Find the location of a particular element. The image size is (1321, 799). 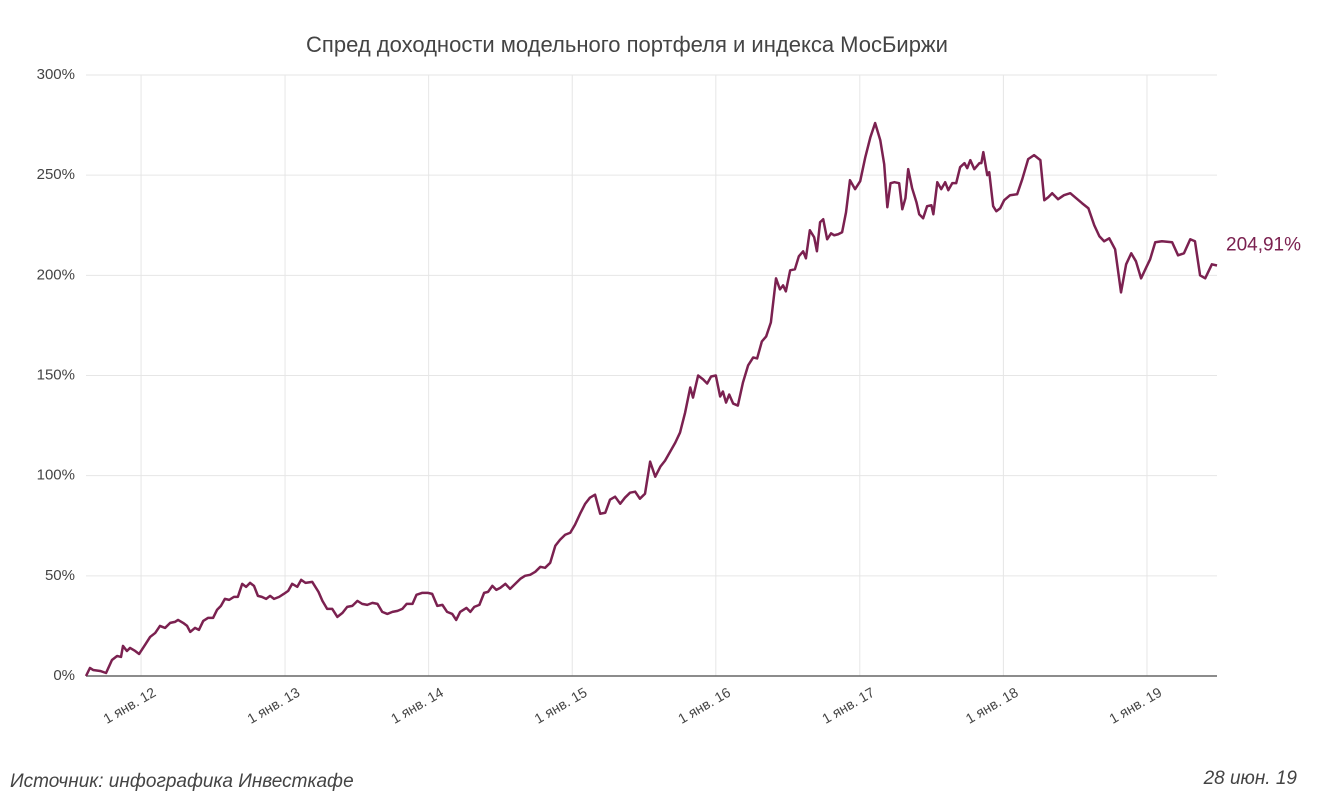

source-note: Источник: инфографика Инвесткафе is located at coordinates (182, 781).